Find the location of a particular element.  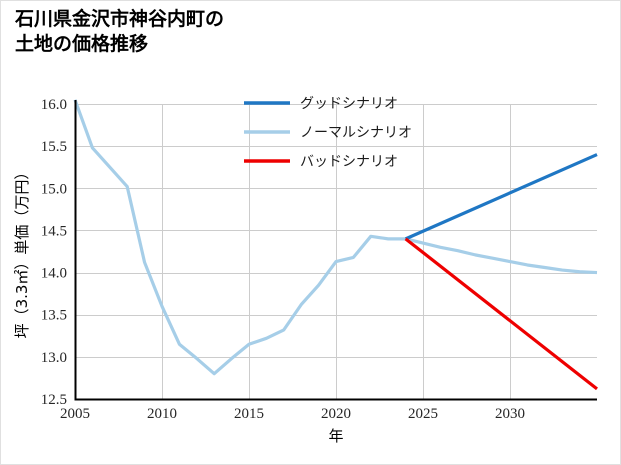

x-tick-label: 2020 is located at coordinates (336, 414).